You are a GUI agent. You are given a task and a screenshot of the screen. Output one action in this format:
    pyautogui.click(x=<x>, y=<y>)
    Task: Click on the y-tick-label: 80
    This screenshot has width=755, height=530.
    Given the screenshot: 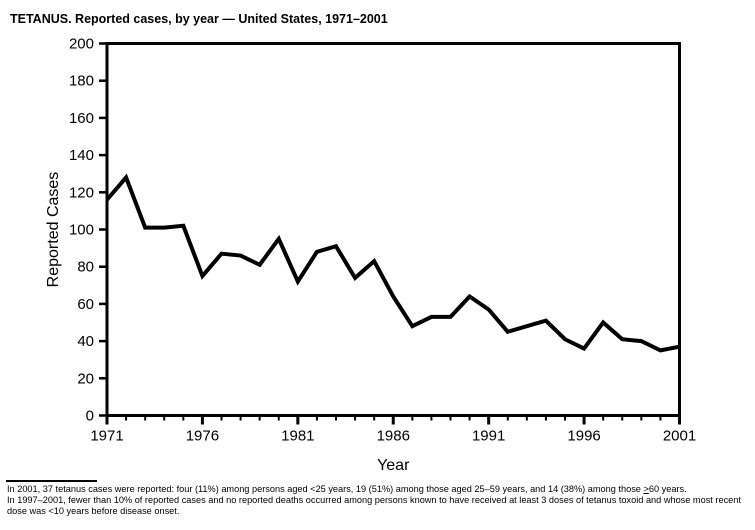 What is the action you would take?
    pyautogui.click(x=85, y=267)
    